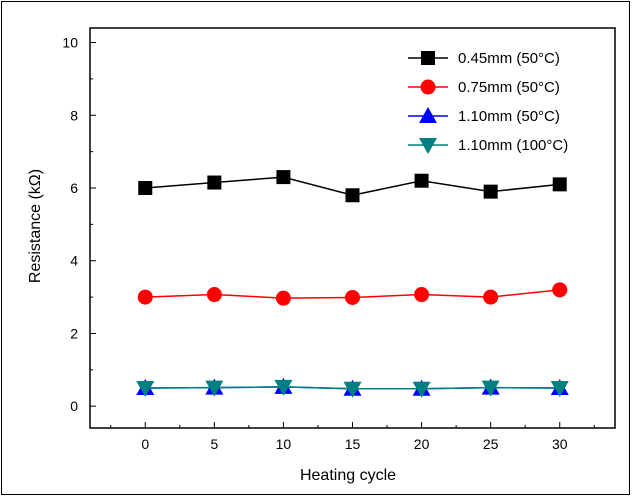  I want to click on legend-item: 0.75mm (50°C), so click(484, 87).